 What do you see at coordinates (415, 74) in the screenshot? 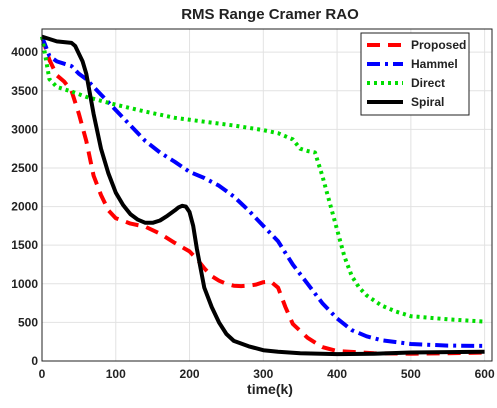
I see `legend: Proposed Hammel Direct Spiral` at bounding box center [415, 74].